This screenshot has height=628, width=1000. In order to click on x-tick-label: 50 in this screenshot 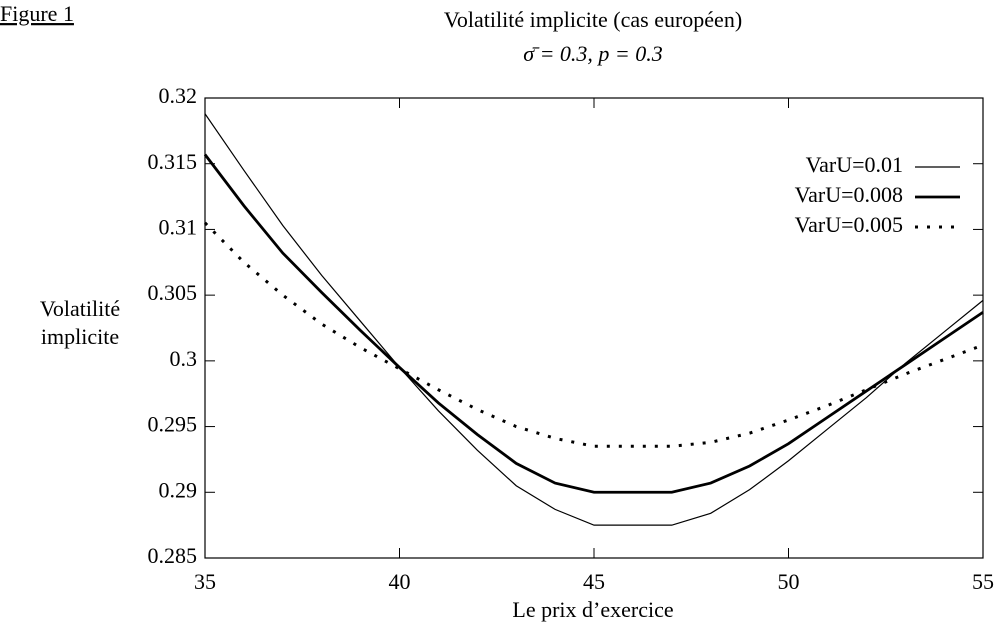, I will do `click(789, 581)`.